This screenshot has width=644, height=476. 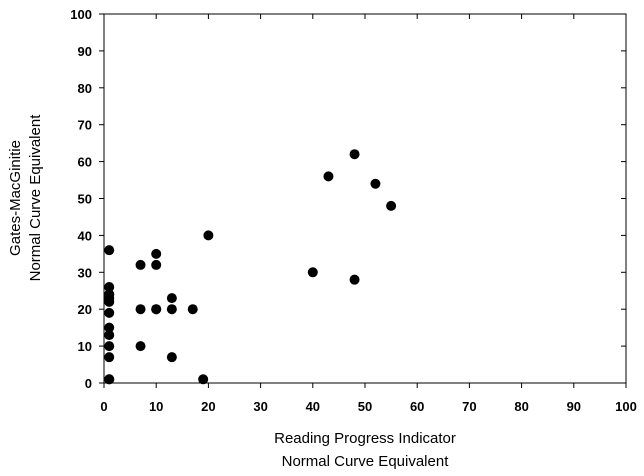 What do you see at coordinates (365, 438) in the screenshot?
I see `x-axis-title-line-1: Reading Progress Indicator` at bounding box center [365, 438].